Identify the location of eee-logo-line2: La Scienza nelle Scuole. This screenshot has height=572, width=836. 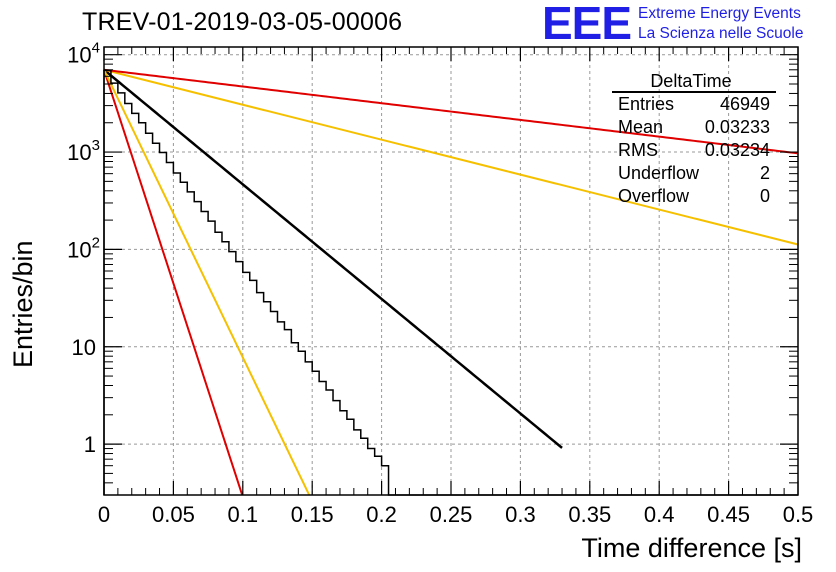
(721, 33).